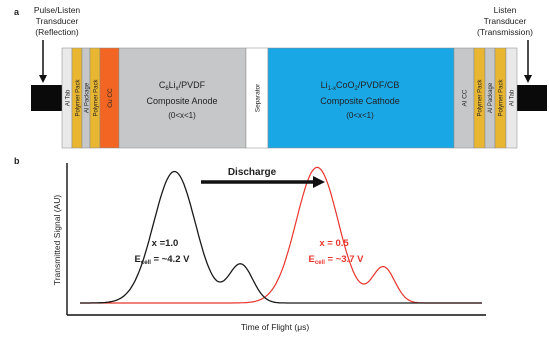 This screenshot has width=549, height=337. What do you see at coordinates (528, 79) in the screenshot?
I see `right-transducer-arrowhead` at bounding box center [528, 79].